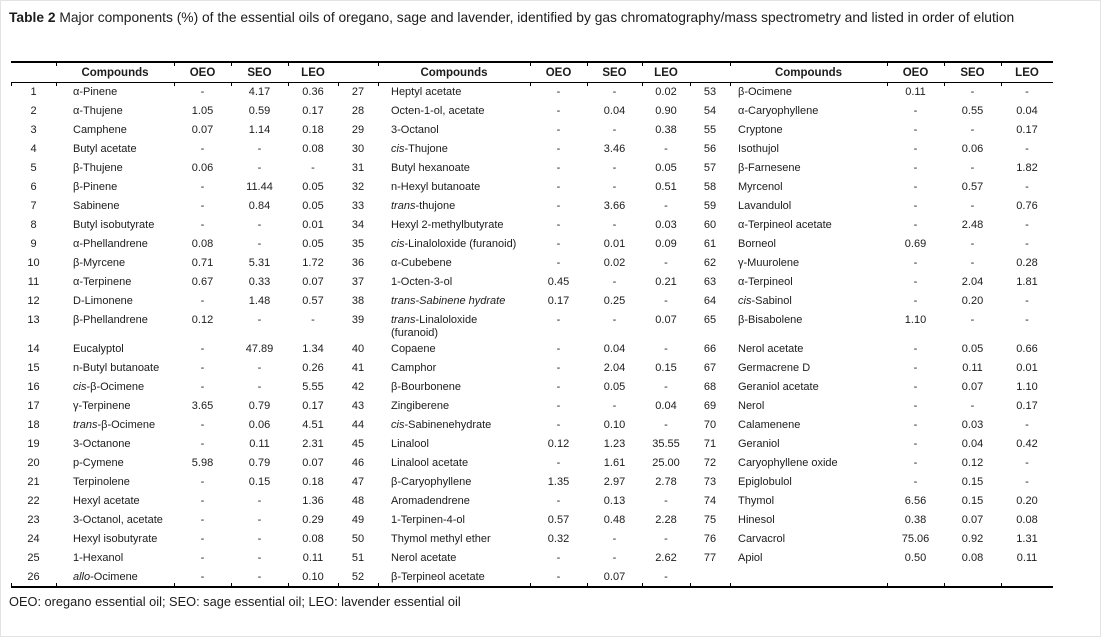 This screenshot has height=637, width=1101. Describe the element at coordinates (33, 300) in the screenshot. I see `compound-number: 12` at that location.